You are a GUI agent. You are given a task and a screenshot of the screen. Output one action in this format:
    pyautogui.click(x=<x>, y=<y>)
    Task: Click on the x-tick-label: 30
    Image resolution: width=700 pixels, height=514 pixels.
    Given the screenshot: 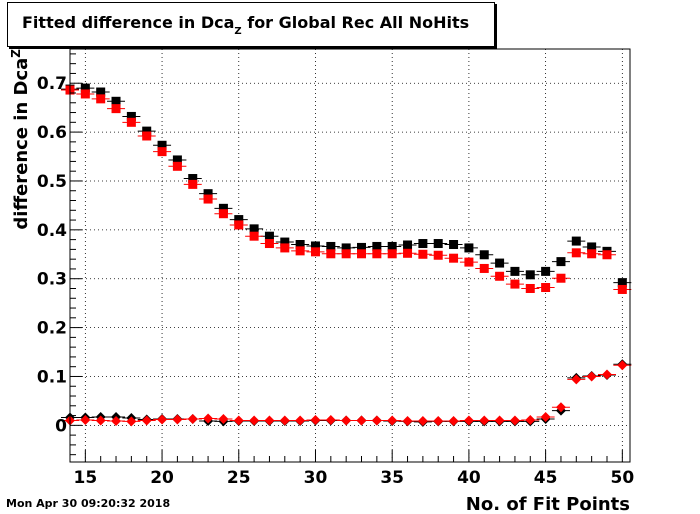 What is the action you would take?
    pyautogui.click(x=316, y=478)
    